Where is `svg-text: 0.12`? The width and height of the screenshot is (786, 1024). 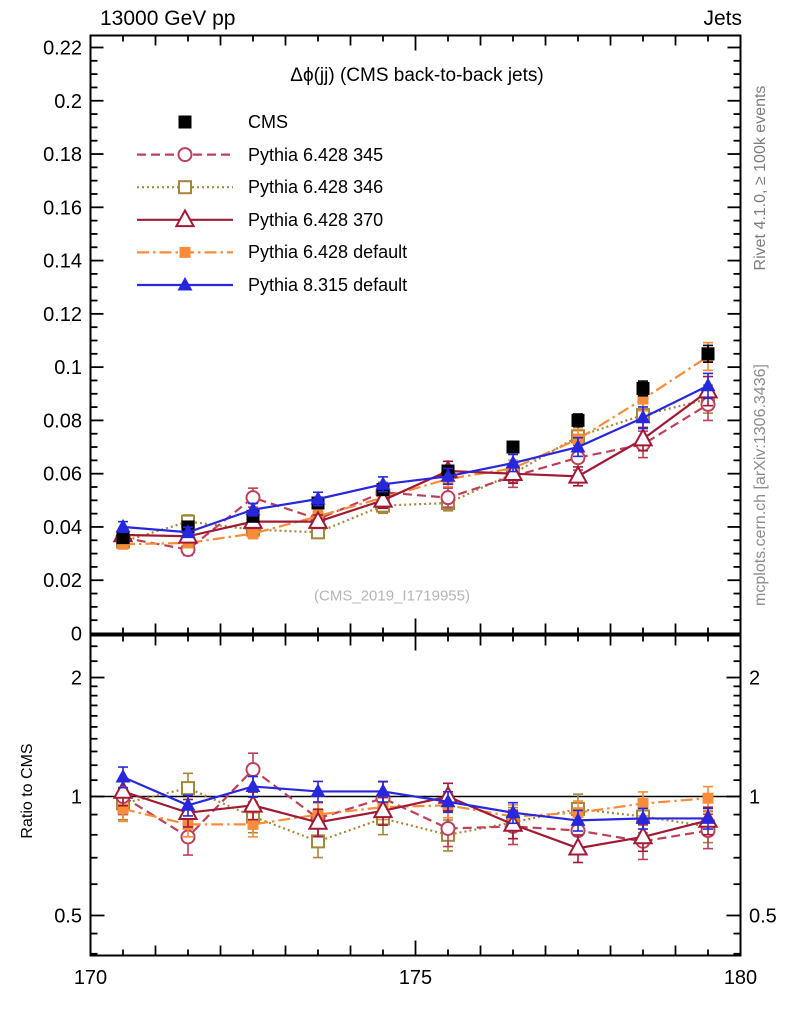
svg-text: 0.12 is located at coordinates (62, 315).